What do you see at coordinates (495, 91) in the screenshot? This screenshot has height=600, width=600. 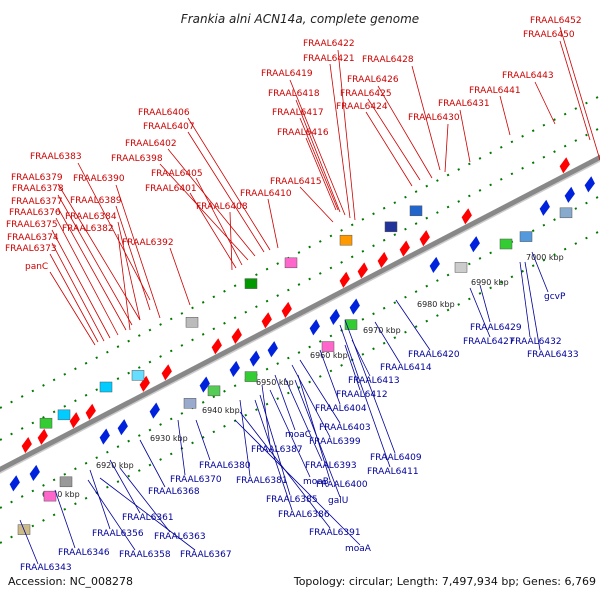 I see `gene-label-fraal6441: FRAAL6441` at bounding box center [495, 91].